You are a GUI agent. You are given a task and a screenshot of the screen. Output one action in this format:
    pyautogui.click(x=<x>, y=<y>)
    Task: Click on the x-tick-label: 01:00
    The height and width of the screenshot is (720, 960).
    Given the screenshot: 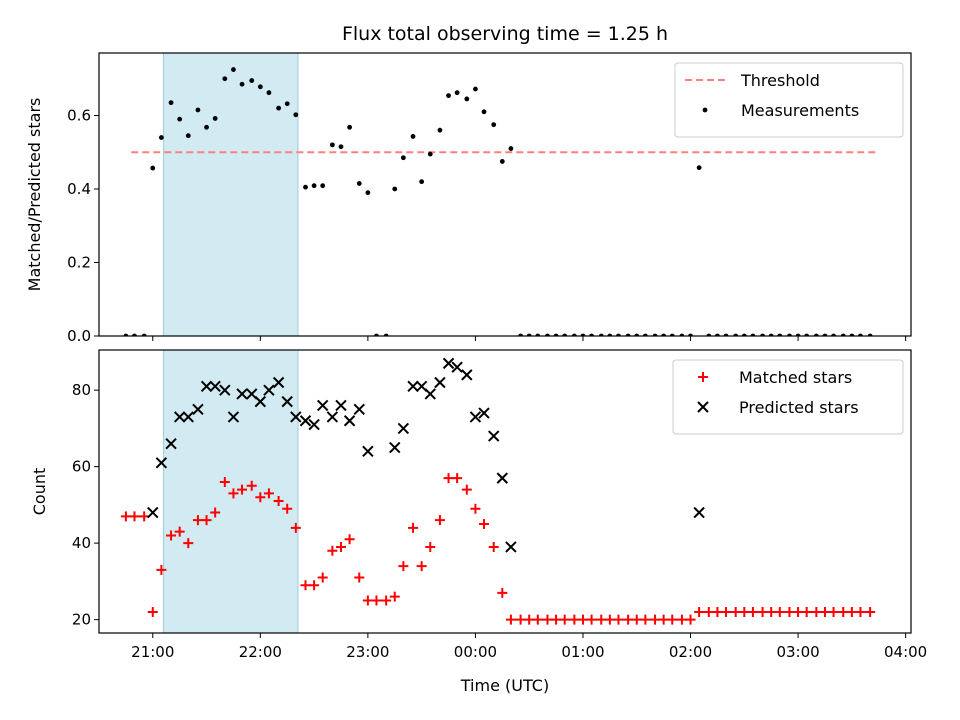 What is the action you would take?
    pyautogui.click(x=582, y=652)
    